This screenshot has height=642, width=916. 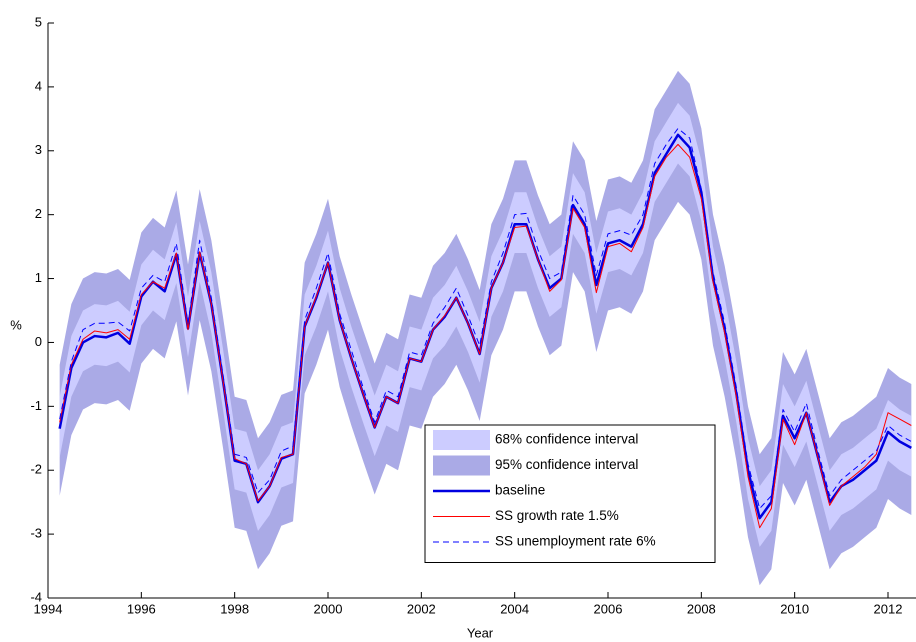 I want to click on x-tick-label: 2004, so click(x=514, y=608).